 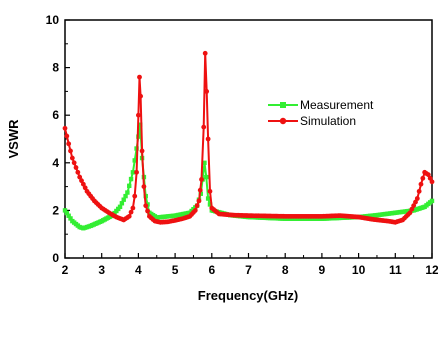 I want to click on x-tick-label: 6, so click(x=211, y=270).